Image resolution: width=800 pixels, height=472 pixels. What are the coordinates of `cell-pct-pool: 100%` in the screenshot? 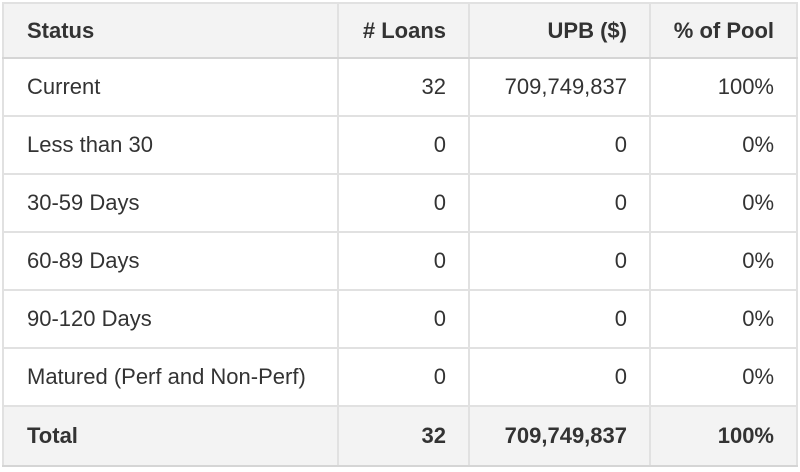 It's located at (723, 87).